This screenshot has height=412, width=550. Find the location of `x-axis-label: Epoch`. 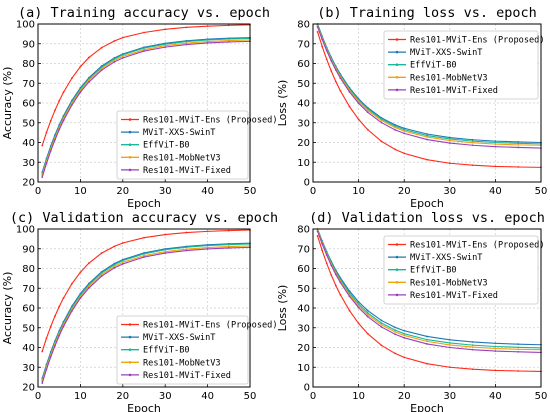

x-axis-label: Epoch is located at coordinates (144, 203).